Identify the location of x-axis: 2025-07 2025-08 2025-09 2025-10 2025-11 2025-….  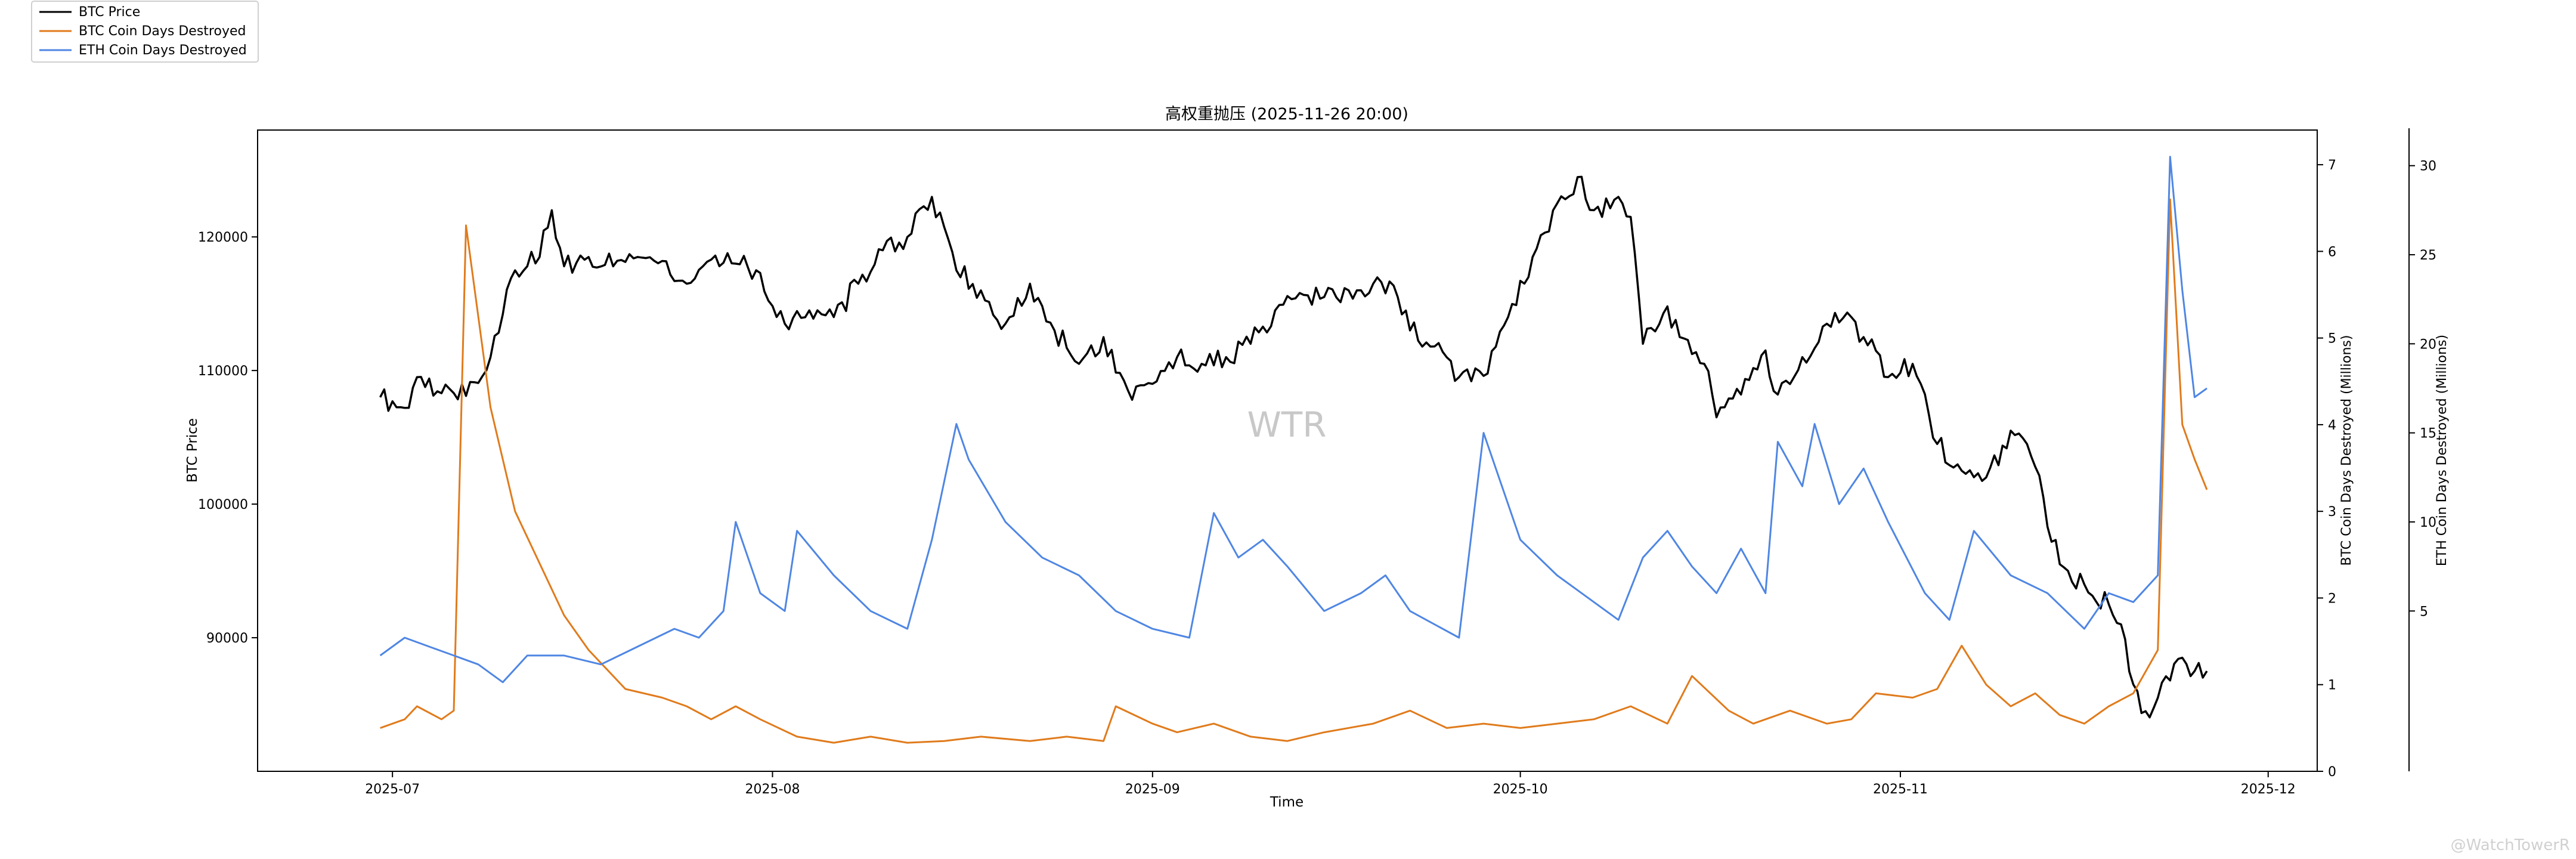
(1330, 784).